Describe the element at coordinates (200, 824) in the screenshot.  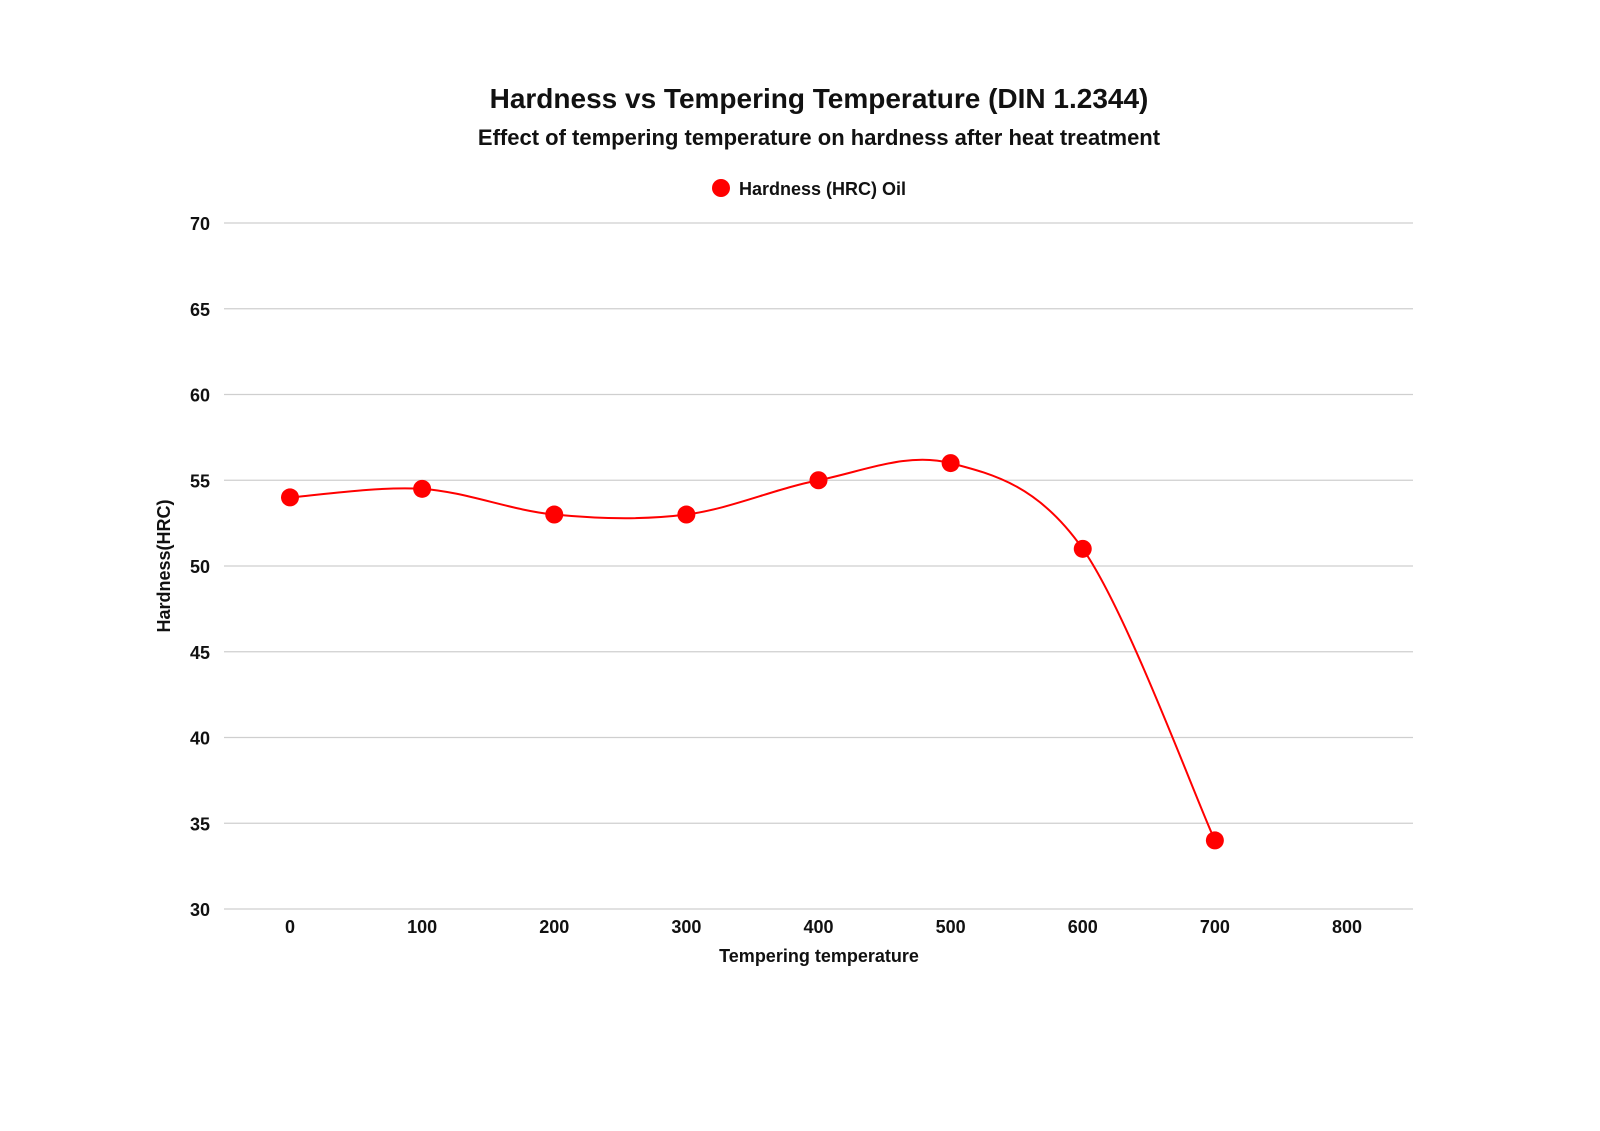
I see `y-tick-label: 35` at that location.